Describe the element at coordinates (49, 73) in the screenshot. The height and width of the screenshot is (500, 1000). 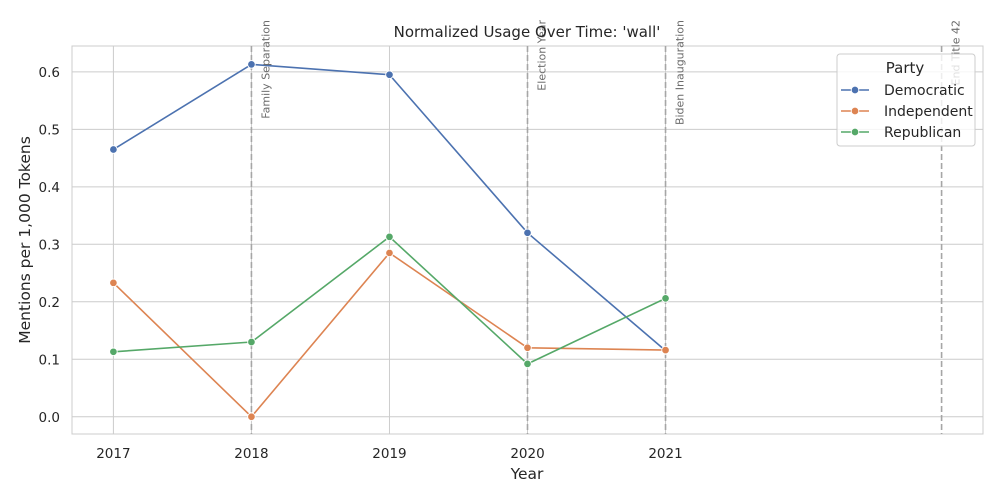
I see `y-tick-label: 0.6` at that location.